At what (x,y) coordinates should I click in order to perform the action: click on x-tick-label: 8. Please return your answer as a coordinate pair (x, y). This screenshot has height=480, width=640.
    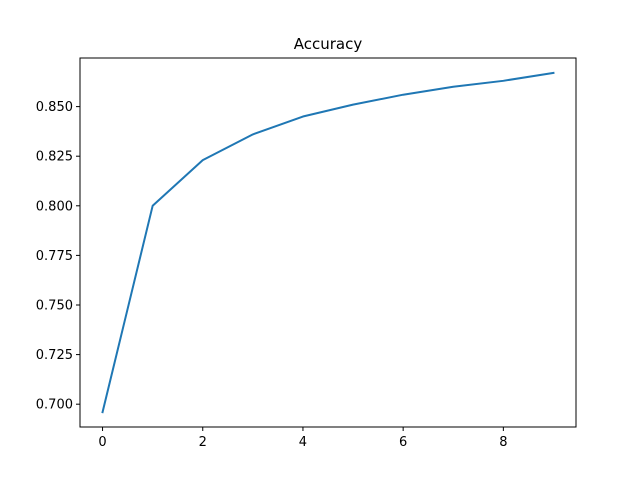
    Looking at the image, I should click on (503, 442).